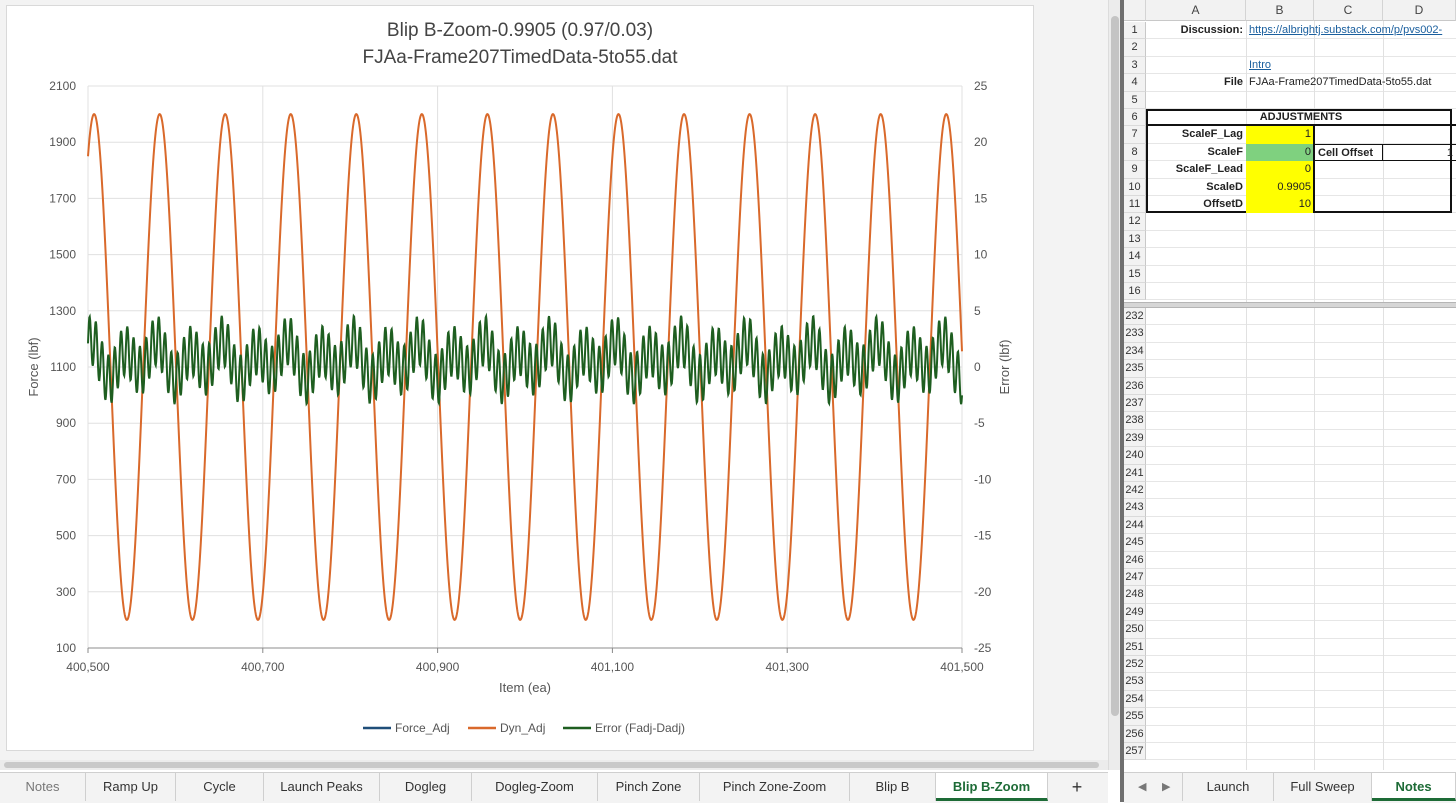 This screenshot has height=803, width=1456. What do you see at coordinates (1346, 30) in the screenshot?
I see `discussion-link: https://albrightj.substack.com/p/pvs002-` at bounding box center [1346, 30].